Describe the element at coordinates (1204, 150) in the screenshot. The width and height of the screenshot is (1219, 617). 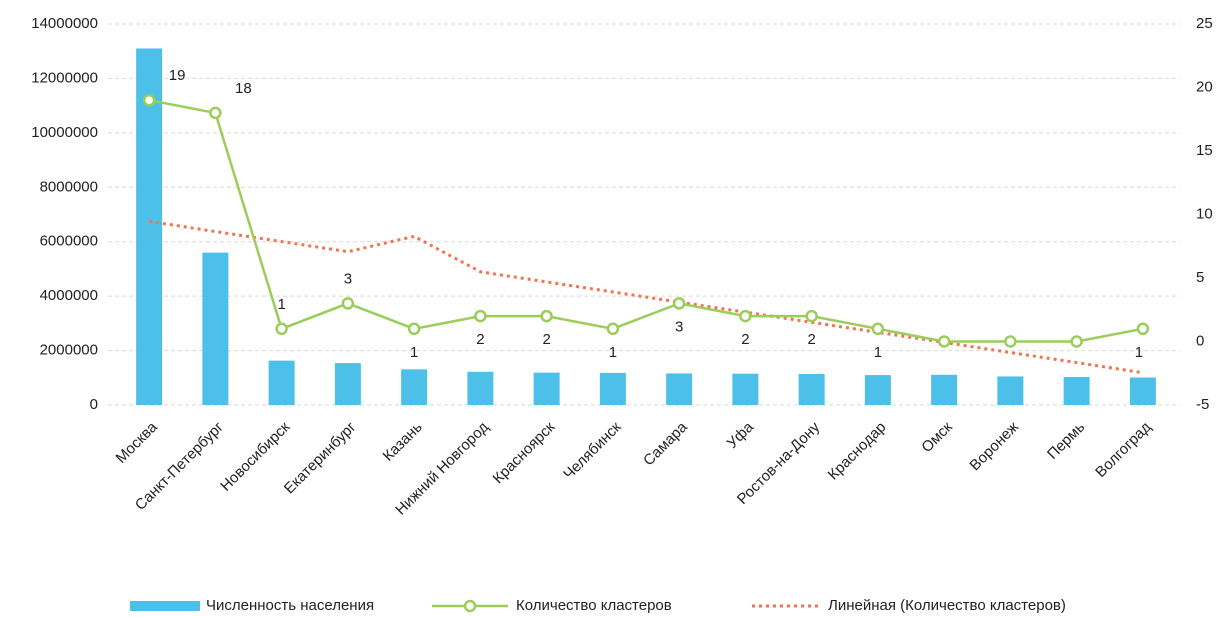
I see `y2-tick-label: 15` at that location.